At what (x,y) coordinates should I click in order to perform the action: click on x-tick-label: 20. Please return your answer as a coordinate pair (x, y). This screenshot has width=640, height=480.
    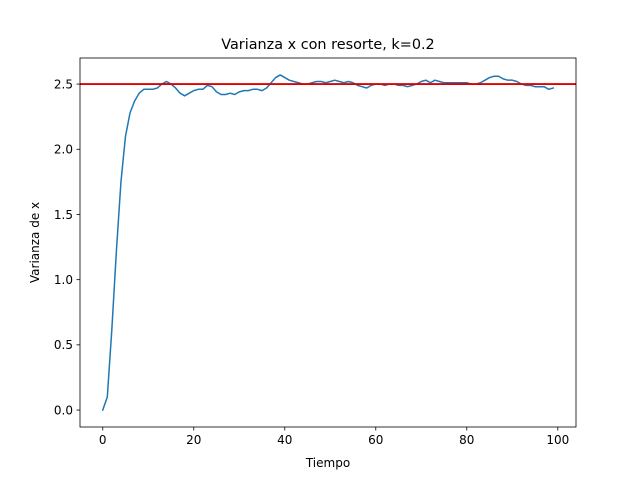
    Looking at the image, I should click on (193, 440).